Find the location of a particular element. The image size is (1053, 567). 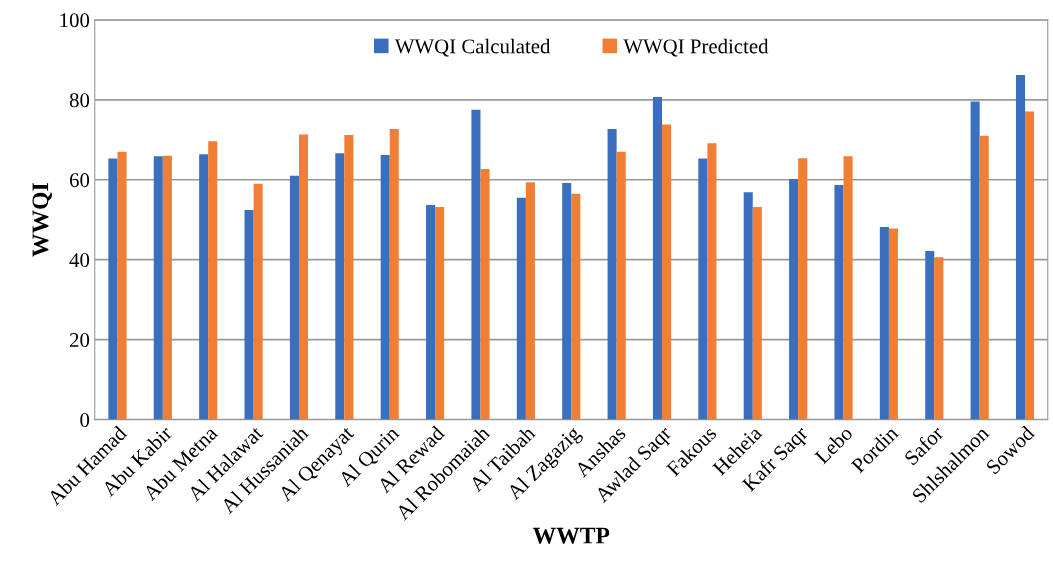

y-tick-label: 80 is located at coordinates (79, 100).